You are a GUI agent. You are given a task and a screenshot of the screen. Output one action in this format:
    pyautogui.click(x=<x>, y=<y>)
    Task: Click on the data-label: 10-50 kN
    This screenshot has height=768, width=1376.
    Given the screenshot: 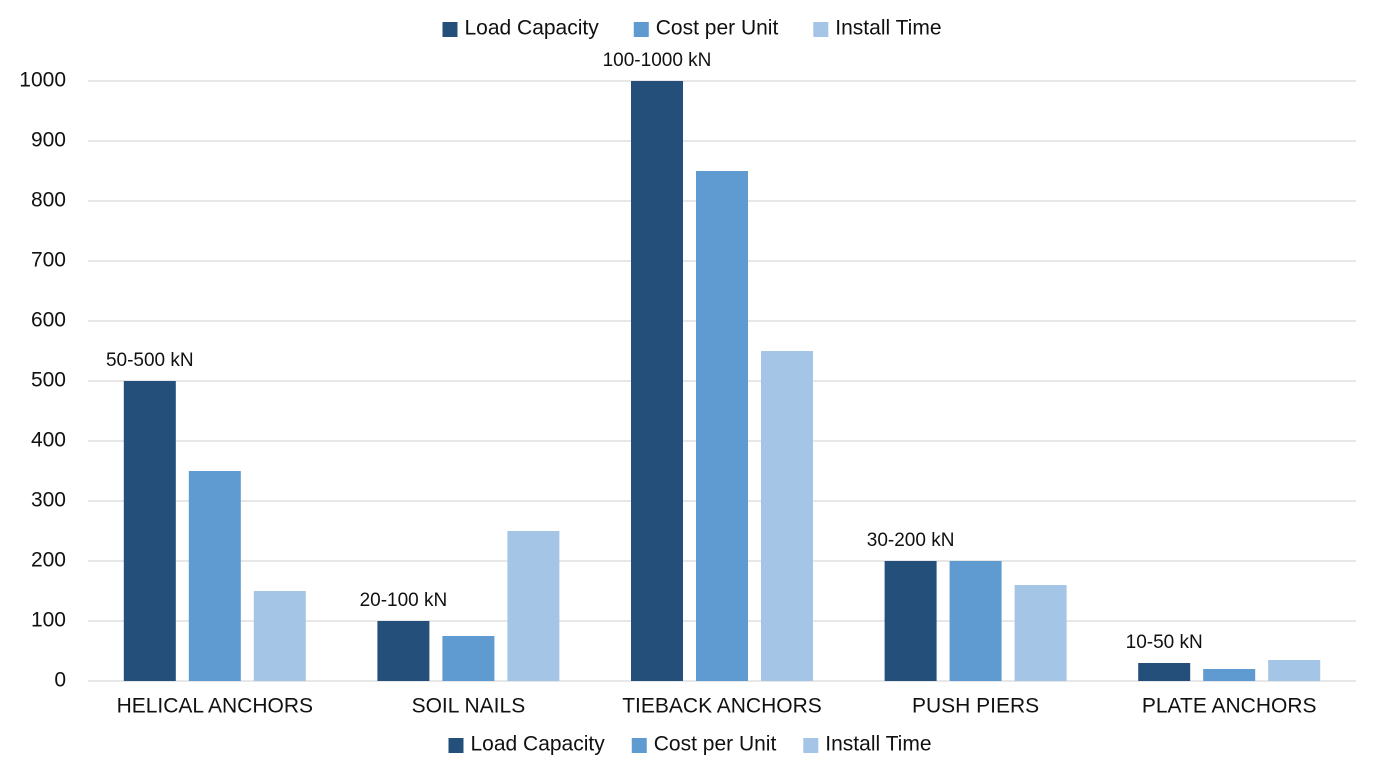 What is the action you would take?
    pyautogui.click(x=1164, y=642)
    